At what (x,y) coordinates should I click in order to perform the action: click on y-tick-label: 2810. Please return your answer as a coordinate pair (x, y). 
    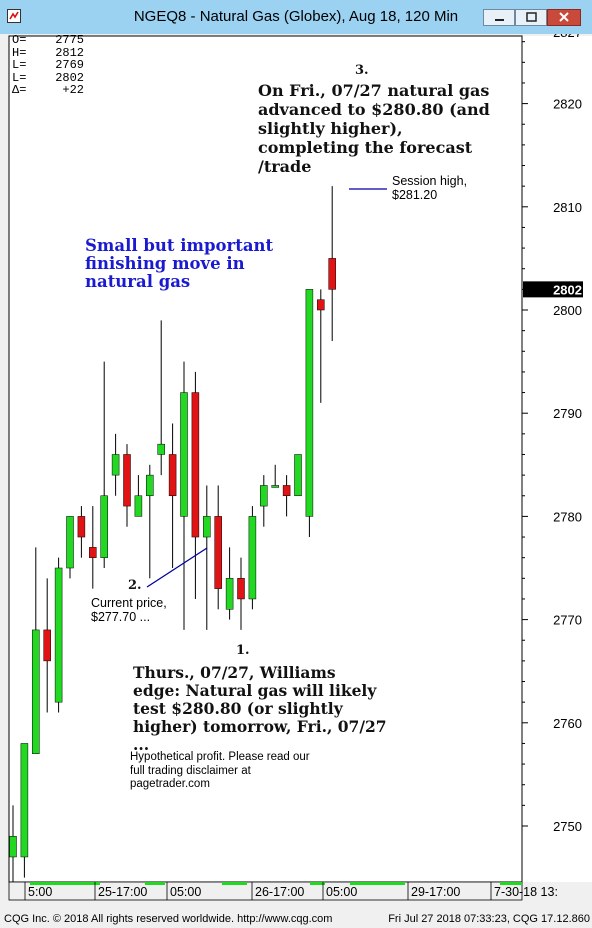
    Looking at the image, I should click on (567, 207).